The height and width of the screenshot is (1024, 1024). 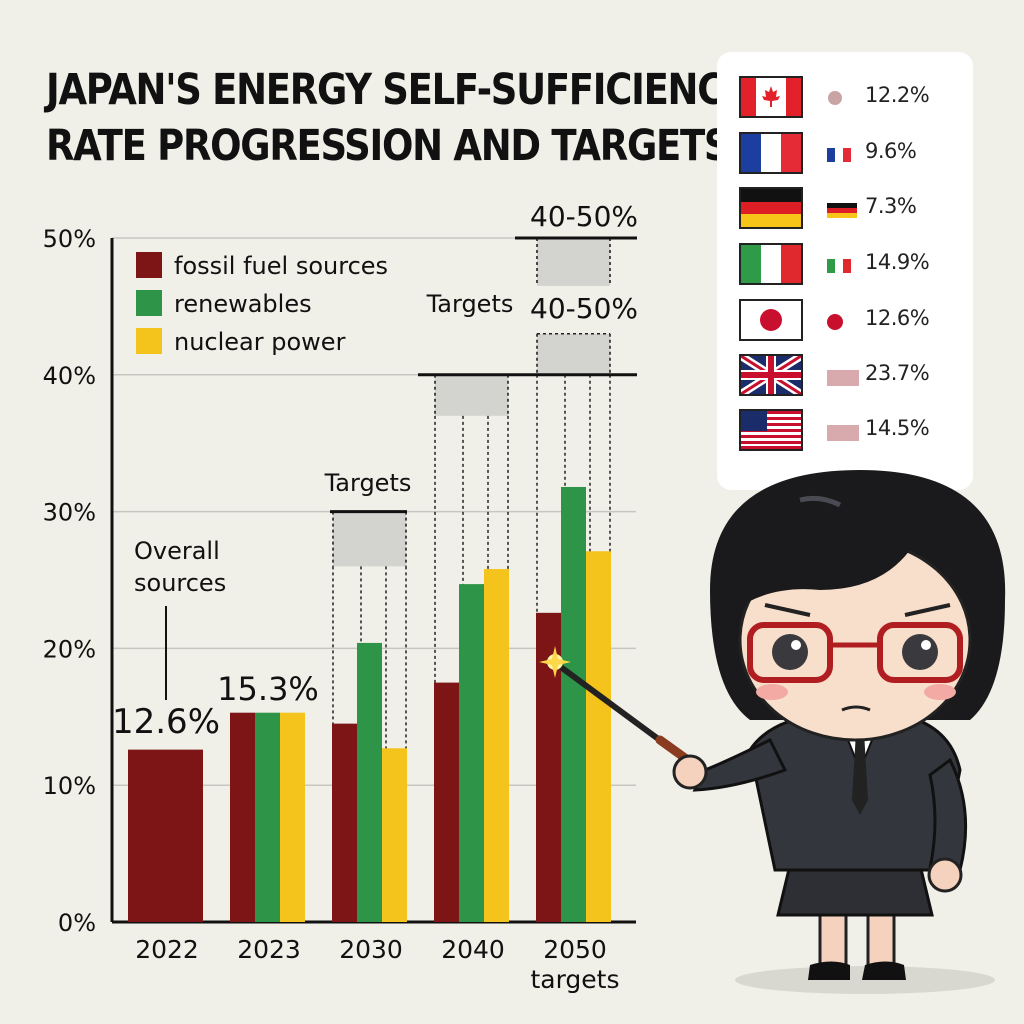 I want to click on country-row-france: 9.6%, so click(x=849, y=154).